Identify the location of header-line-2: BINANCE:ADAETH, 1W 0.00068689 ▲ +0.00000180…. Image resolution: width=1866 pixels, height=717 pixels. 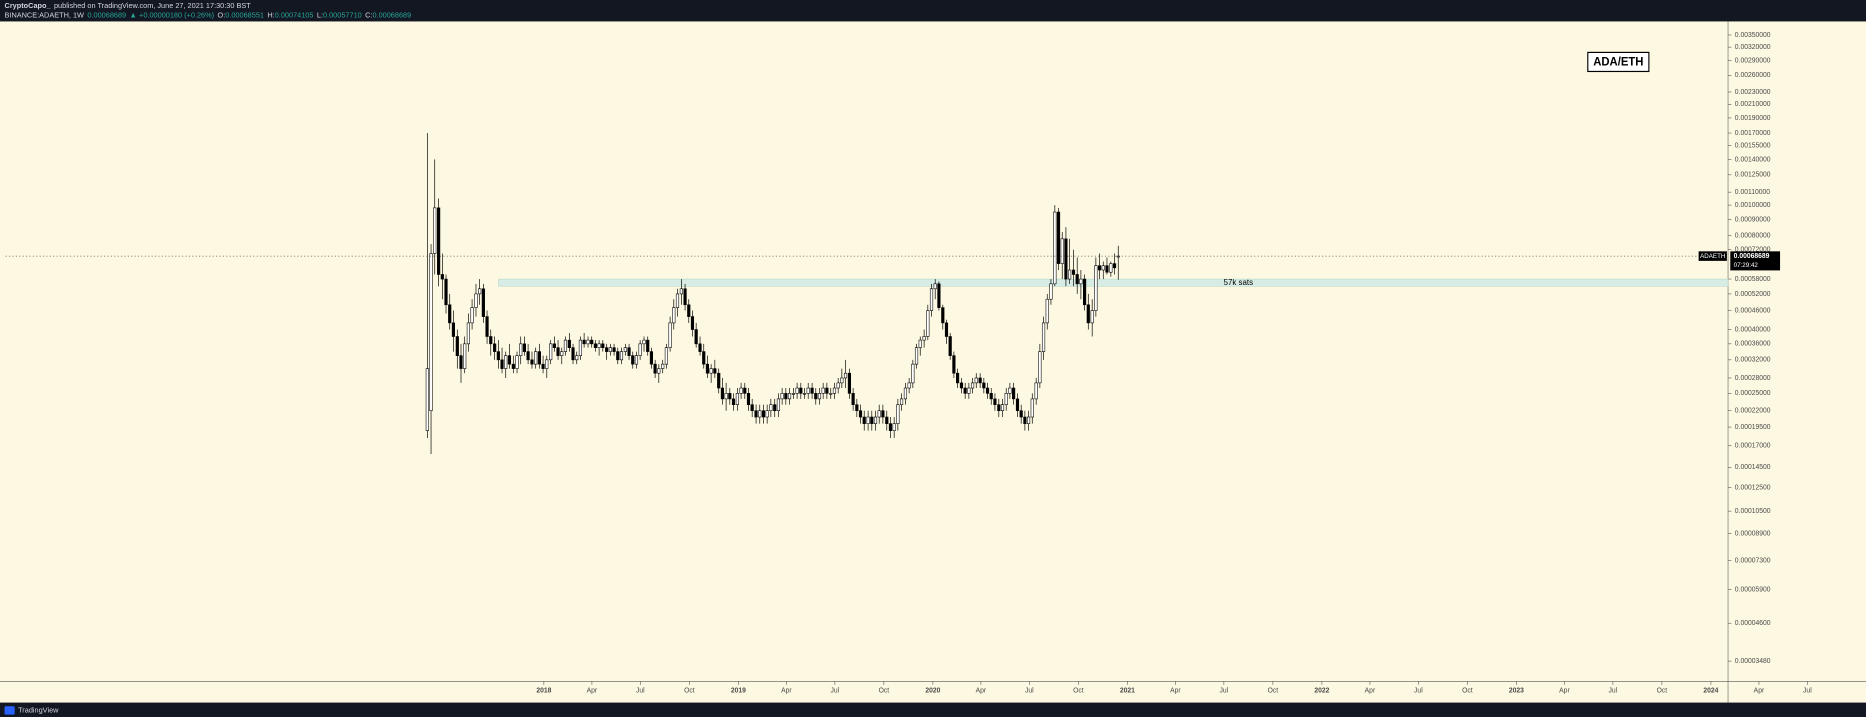
(208, 14).